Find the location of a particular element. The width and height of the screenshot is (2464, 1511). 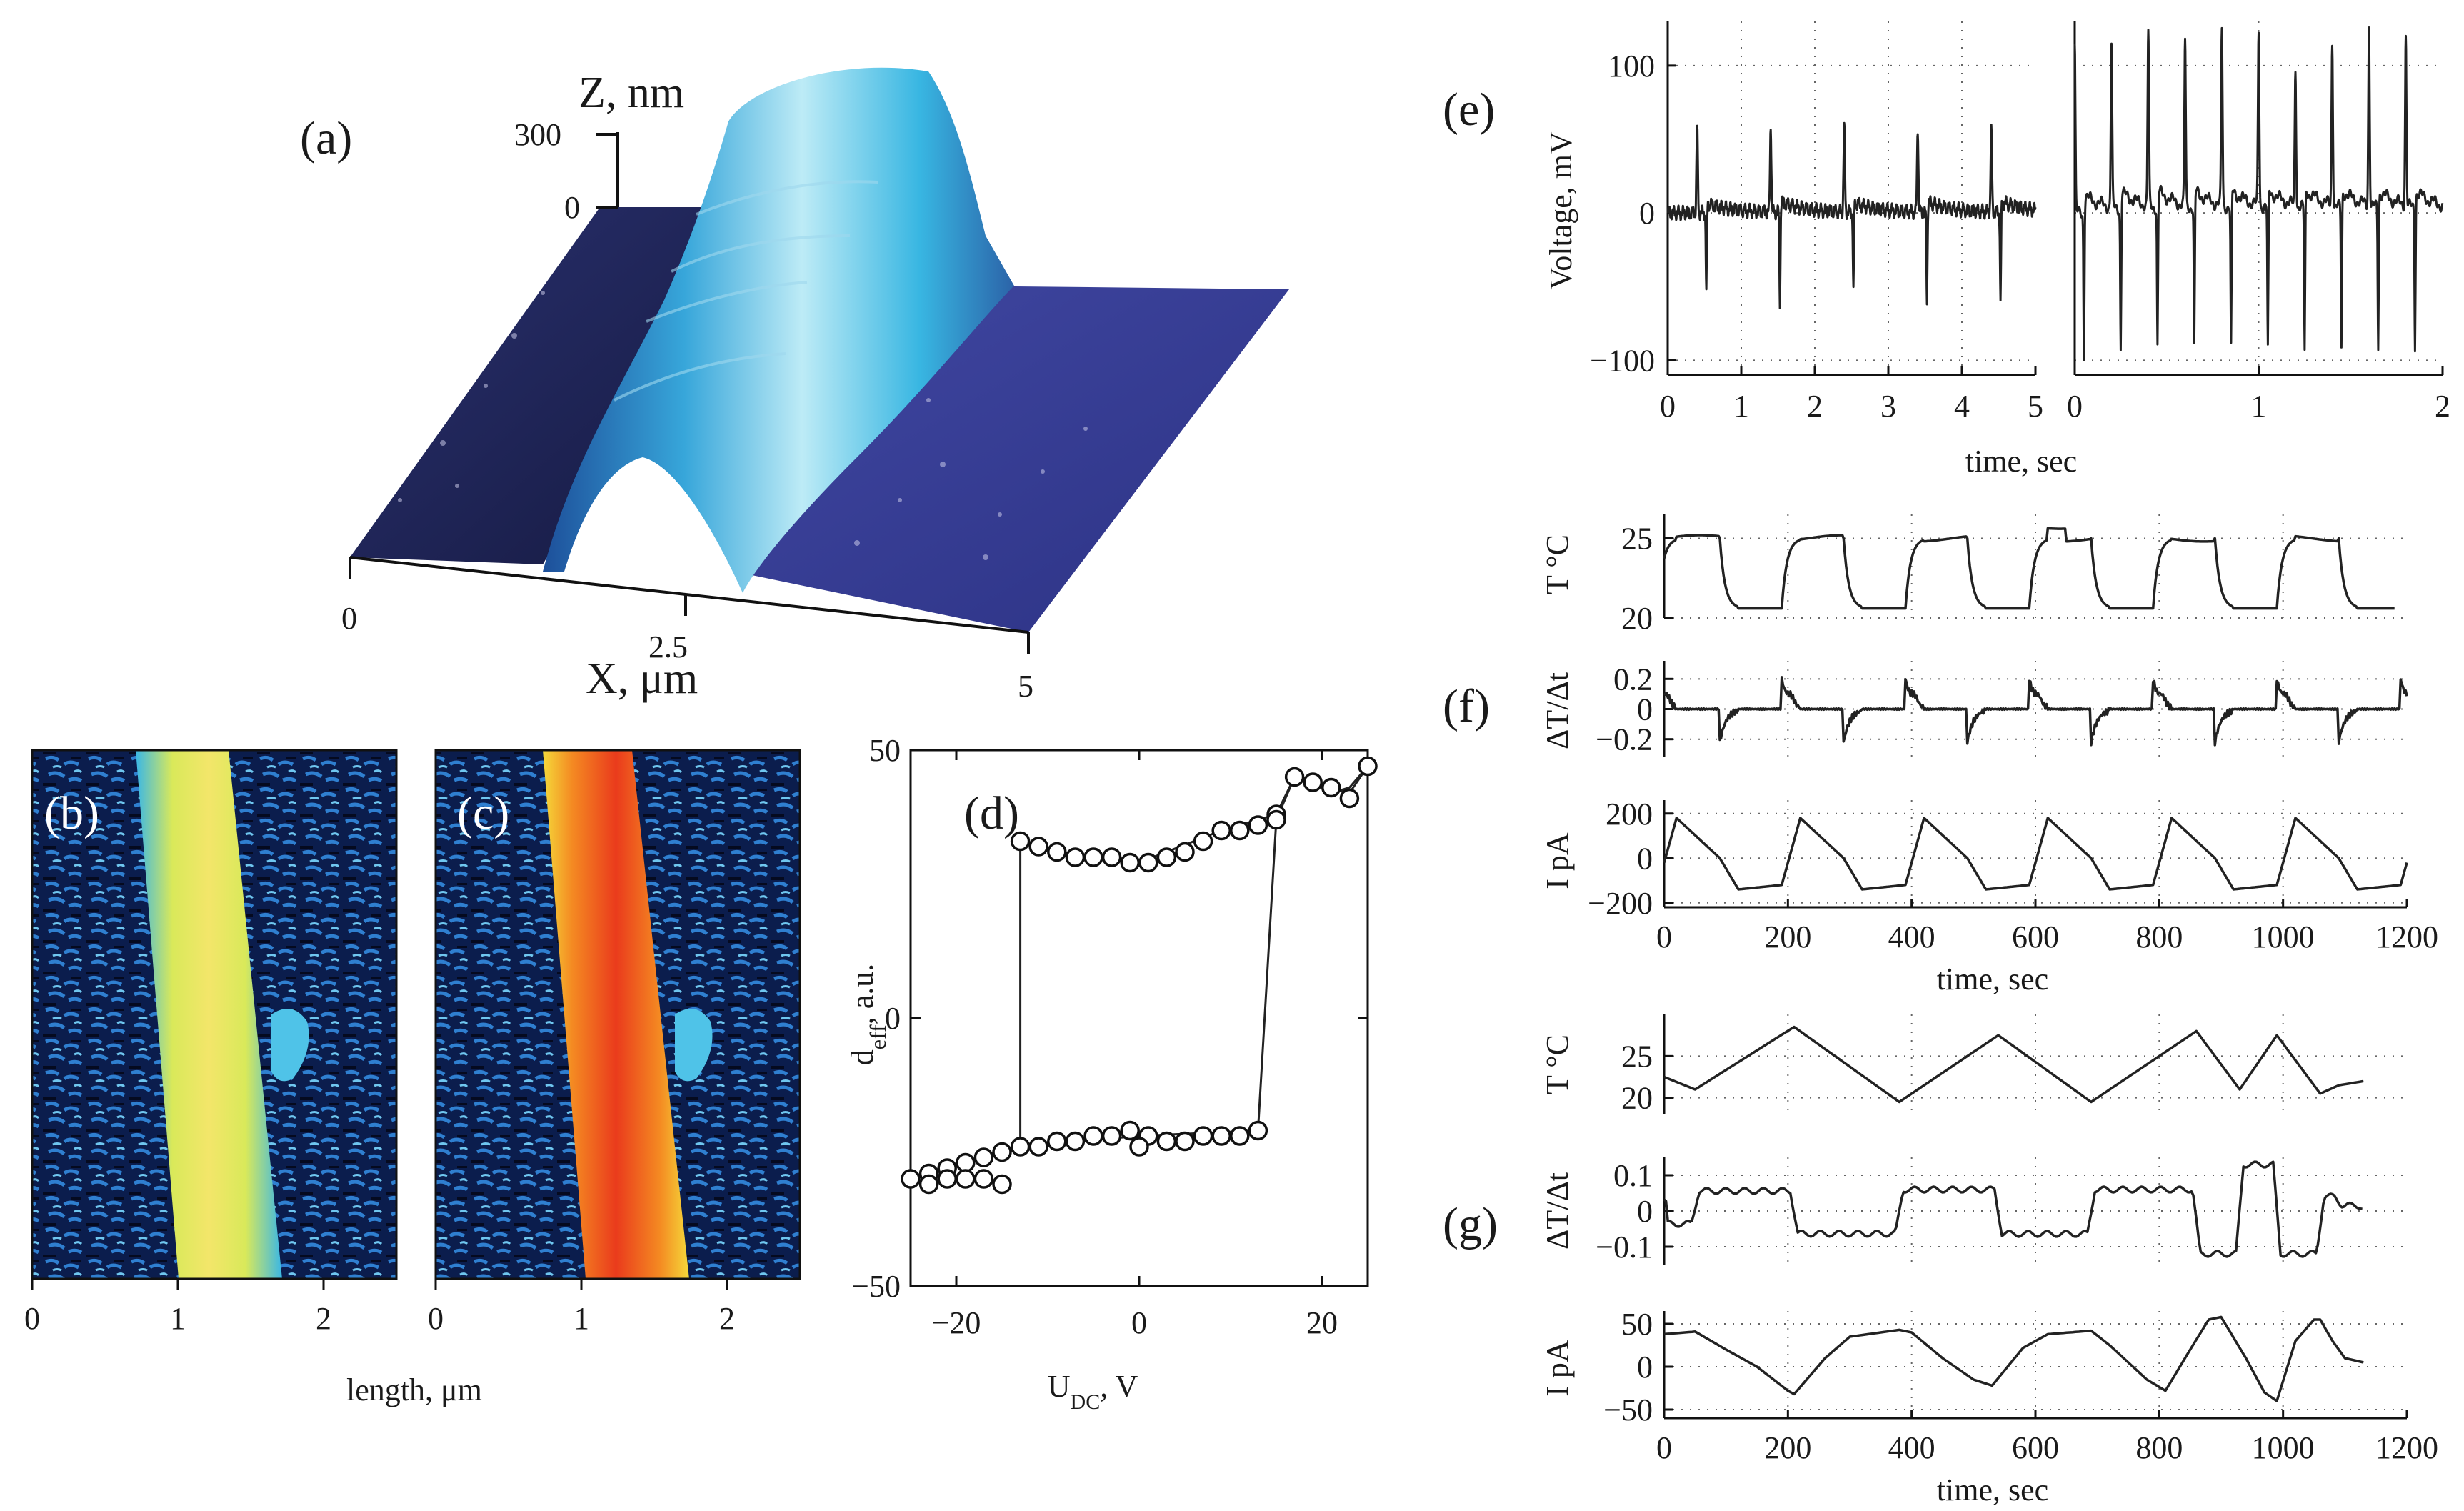

e-left-ytick-label-0: −100 is located at coordinates (1622, 360).